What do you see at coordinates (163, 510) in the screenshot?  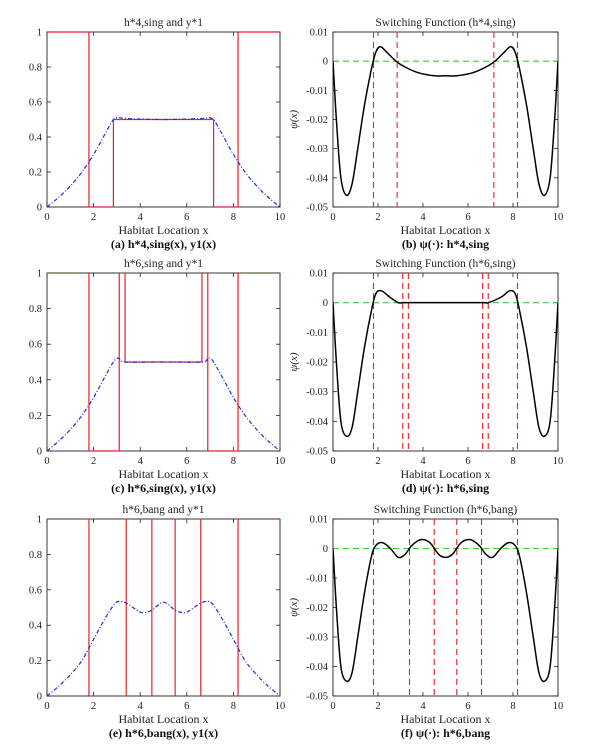 I see `panel-title: h*6,bang and y*1` at bounding box center [163, 510].